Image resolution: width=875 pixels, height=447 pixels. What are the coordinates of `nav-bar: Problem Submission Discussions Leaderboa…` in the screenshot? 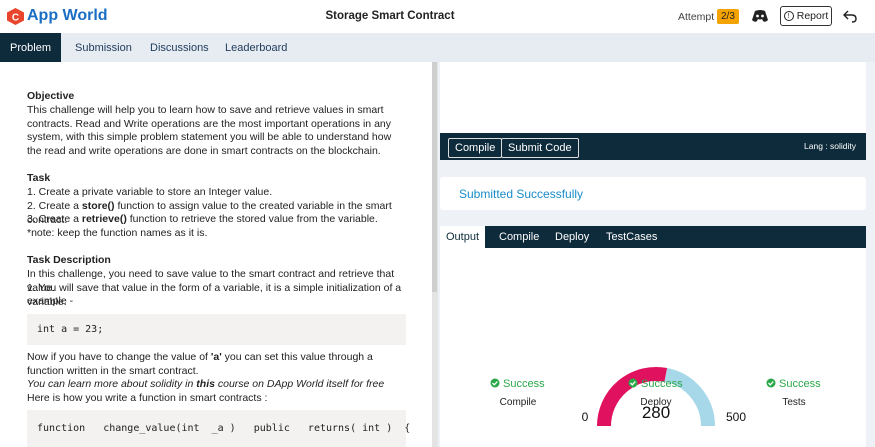 It's located at (437, 47).